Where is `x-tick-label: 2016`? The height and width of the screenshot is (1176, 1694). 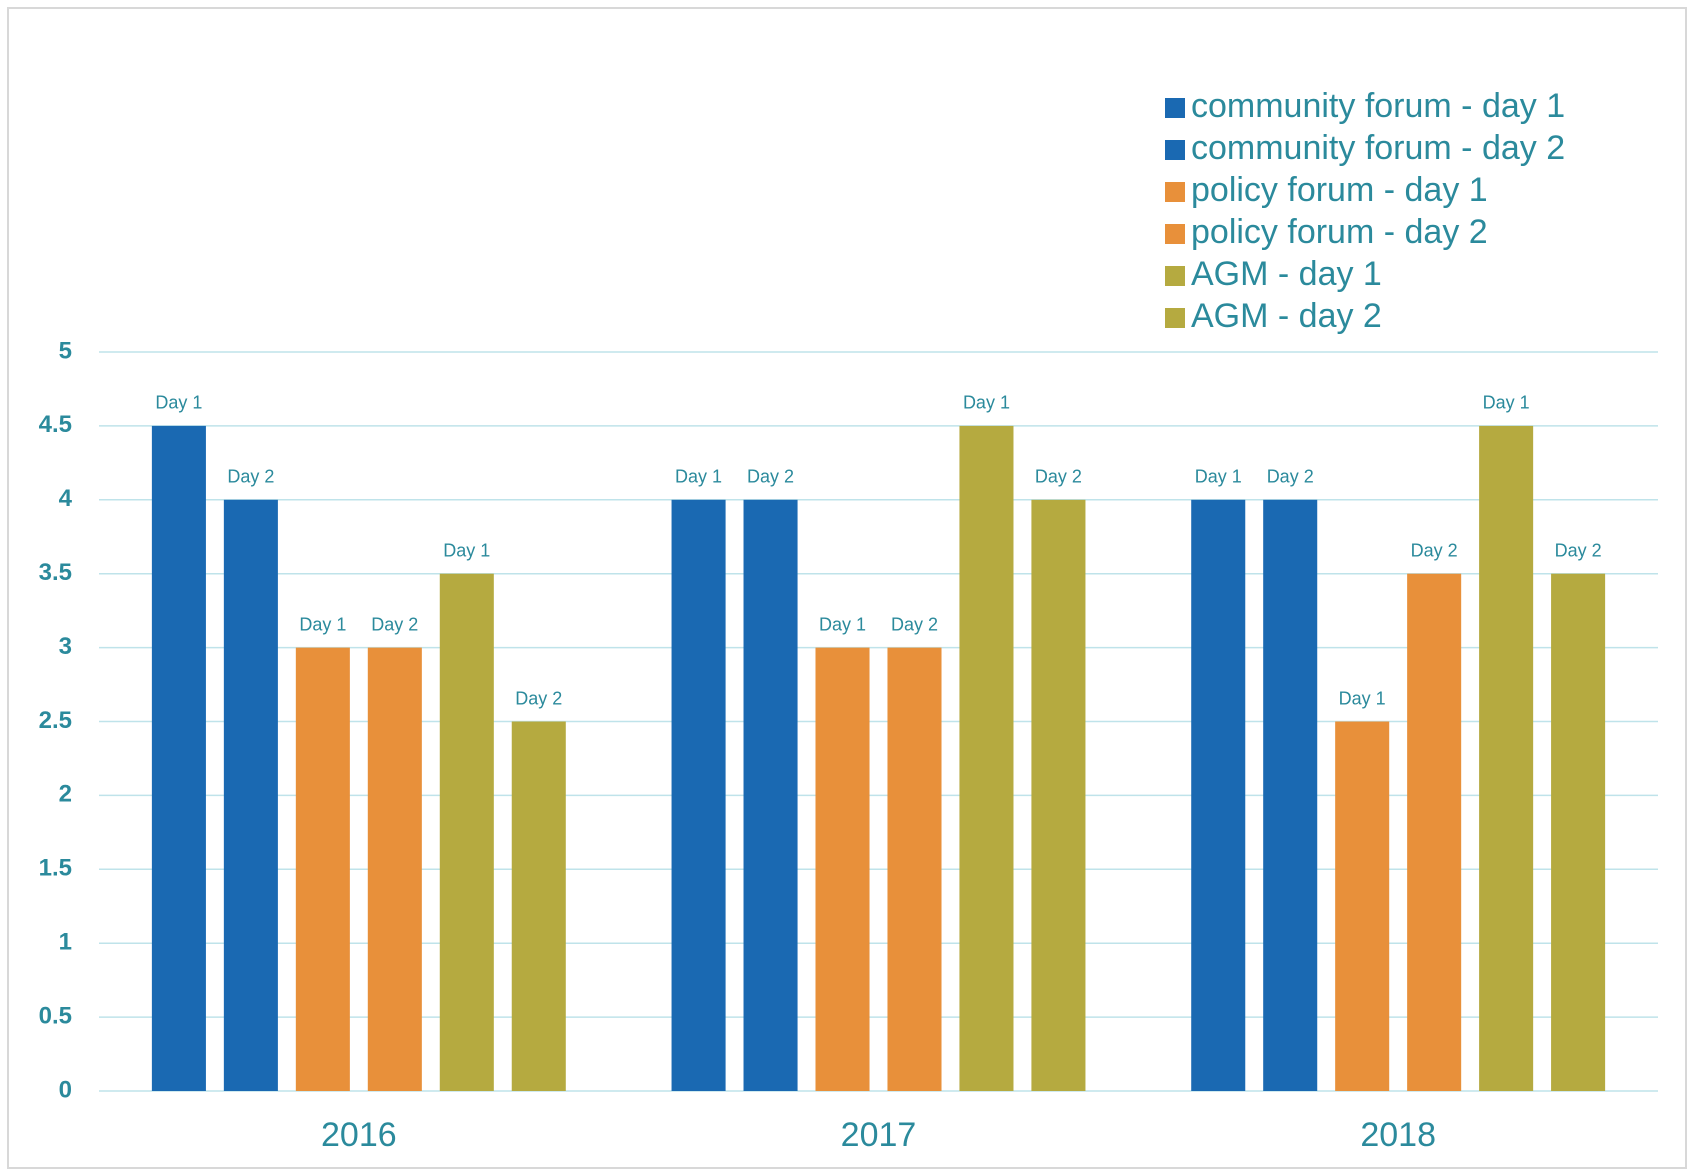
x-tick-label: 2016 is located at coordinates (359, 1135).